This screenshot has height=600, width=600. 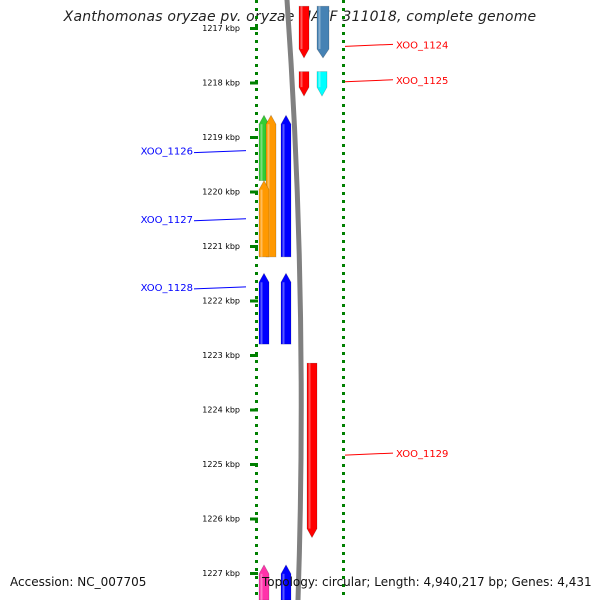 I want to click on tick-label: 1225 kbp, so click(x=221, y=464).